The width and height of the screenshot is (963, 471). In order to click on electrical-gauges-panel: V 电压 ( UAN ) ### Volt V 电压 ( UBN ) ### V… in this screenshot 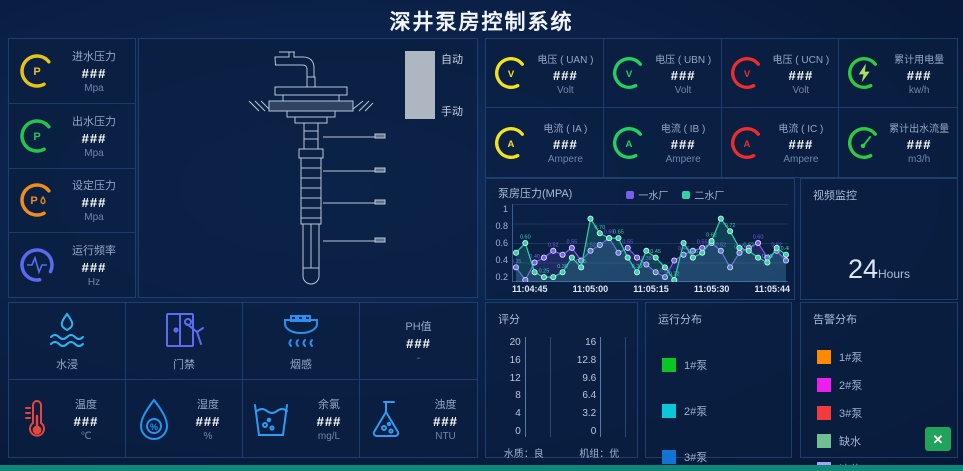, I will do `click(721, 108)`.